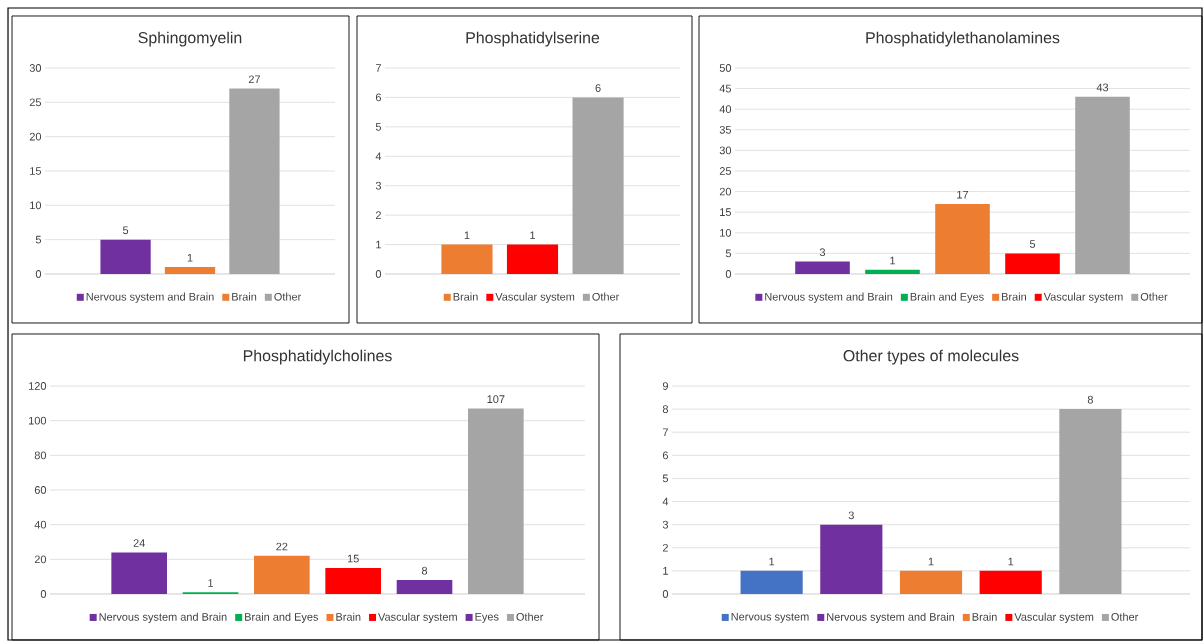  Describe the element at coordinates (963, 39) in the screenshot. I see `chart-title: Phosphatidylethanolamines` at that location.